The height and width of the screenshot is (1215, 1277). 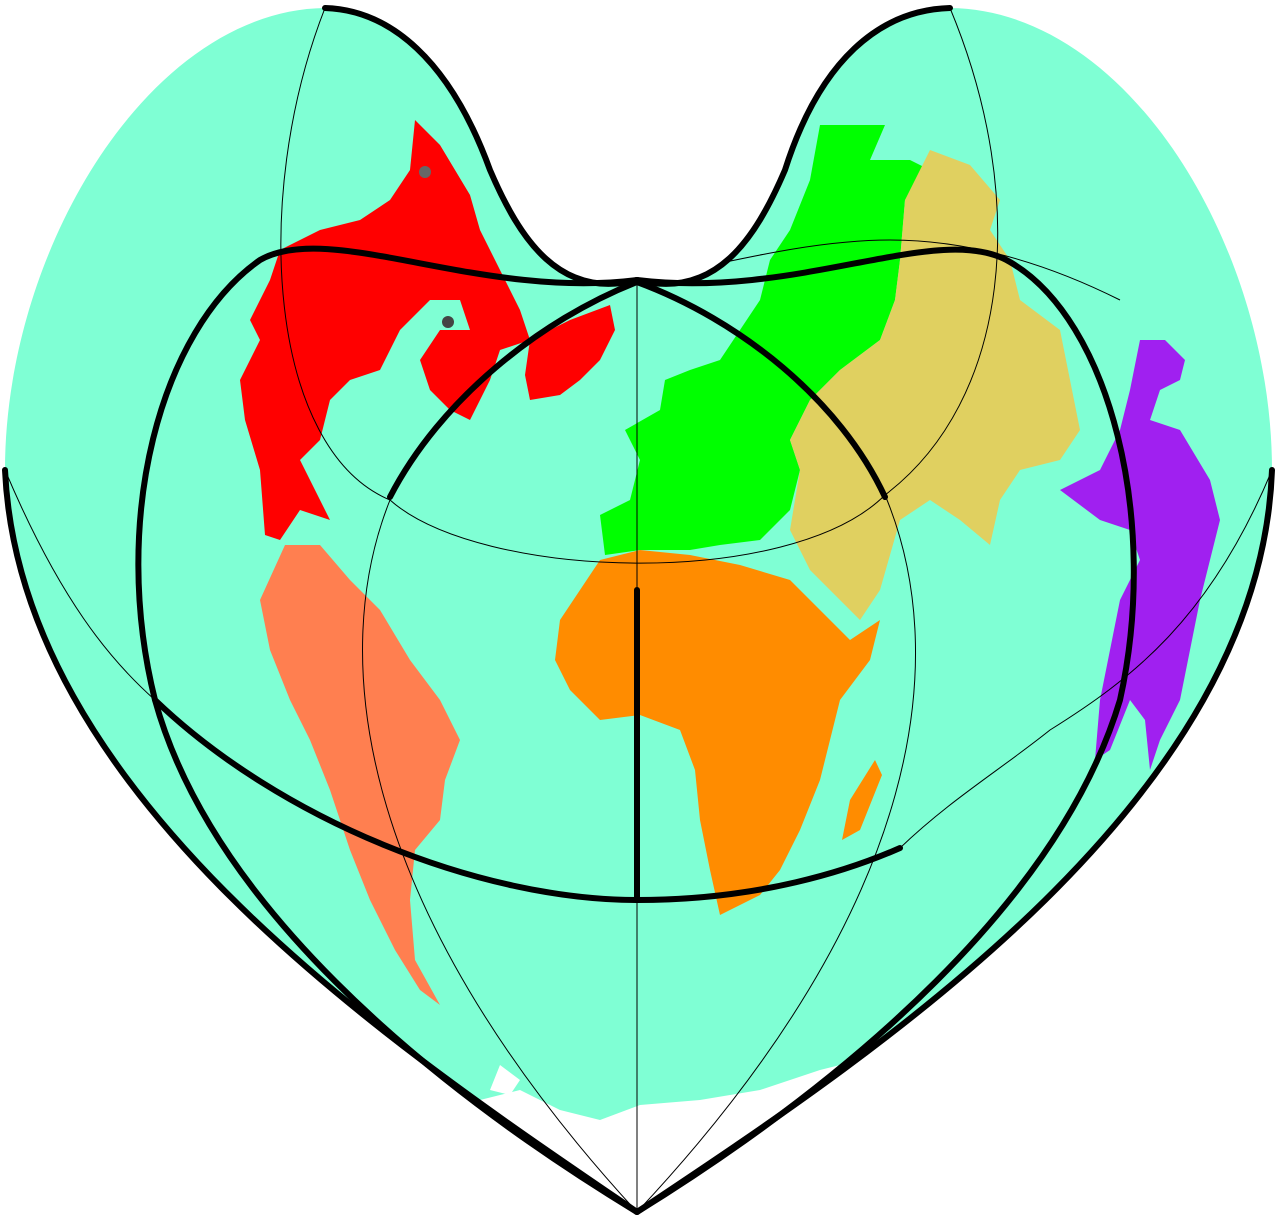 What do you see at coordinates (481, 146) in the screenshot?
I see `outline-top-left` at bounding box center [481, 146].